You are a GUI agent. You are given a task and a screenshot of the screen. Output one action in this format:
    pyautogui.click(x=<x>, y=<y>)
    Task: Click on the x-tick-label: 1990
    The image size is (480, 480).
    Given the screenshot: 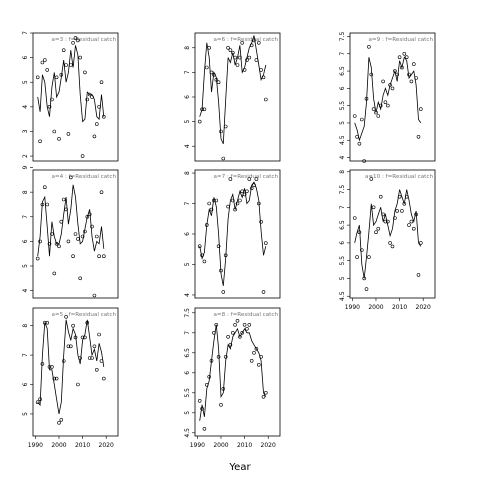 What is the action you would take?
    pyautogui.click(x=352, y=307)
    